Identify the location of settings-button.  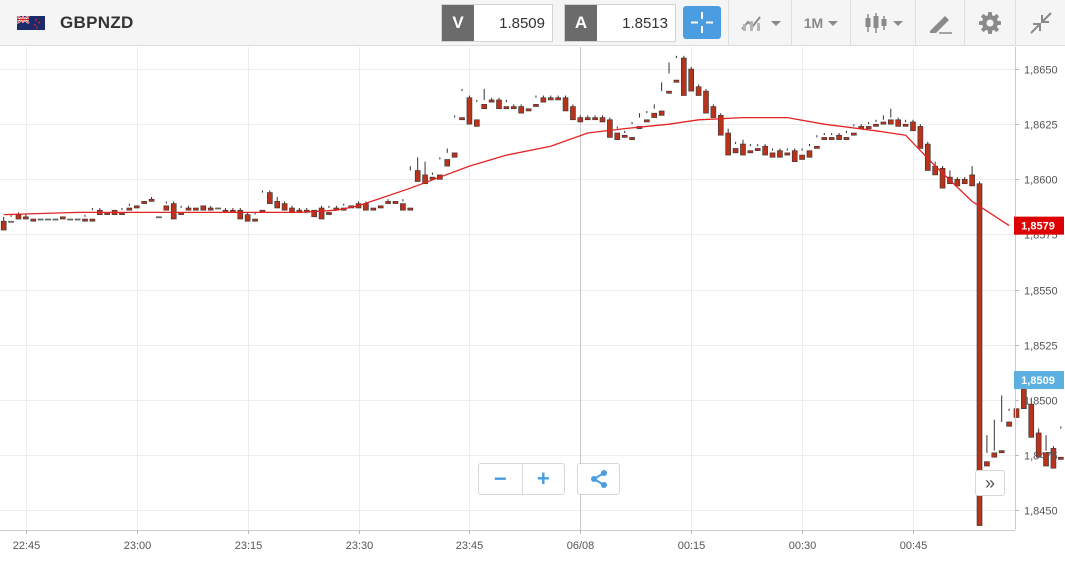
(990, 23).